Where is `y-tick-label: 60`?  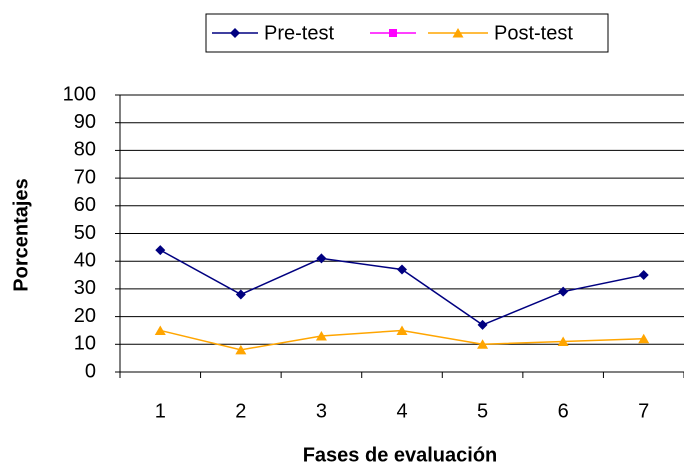
y-tick-label: 60 is located at coordinates (85, 205).